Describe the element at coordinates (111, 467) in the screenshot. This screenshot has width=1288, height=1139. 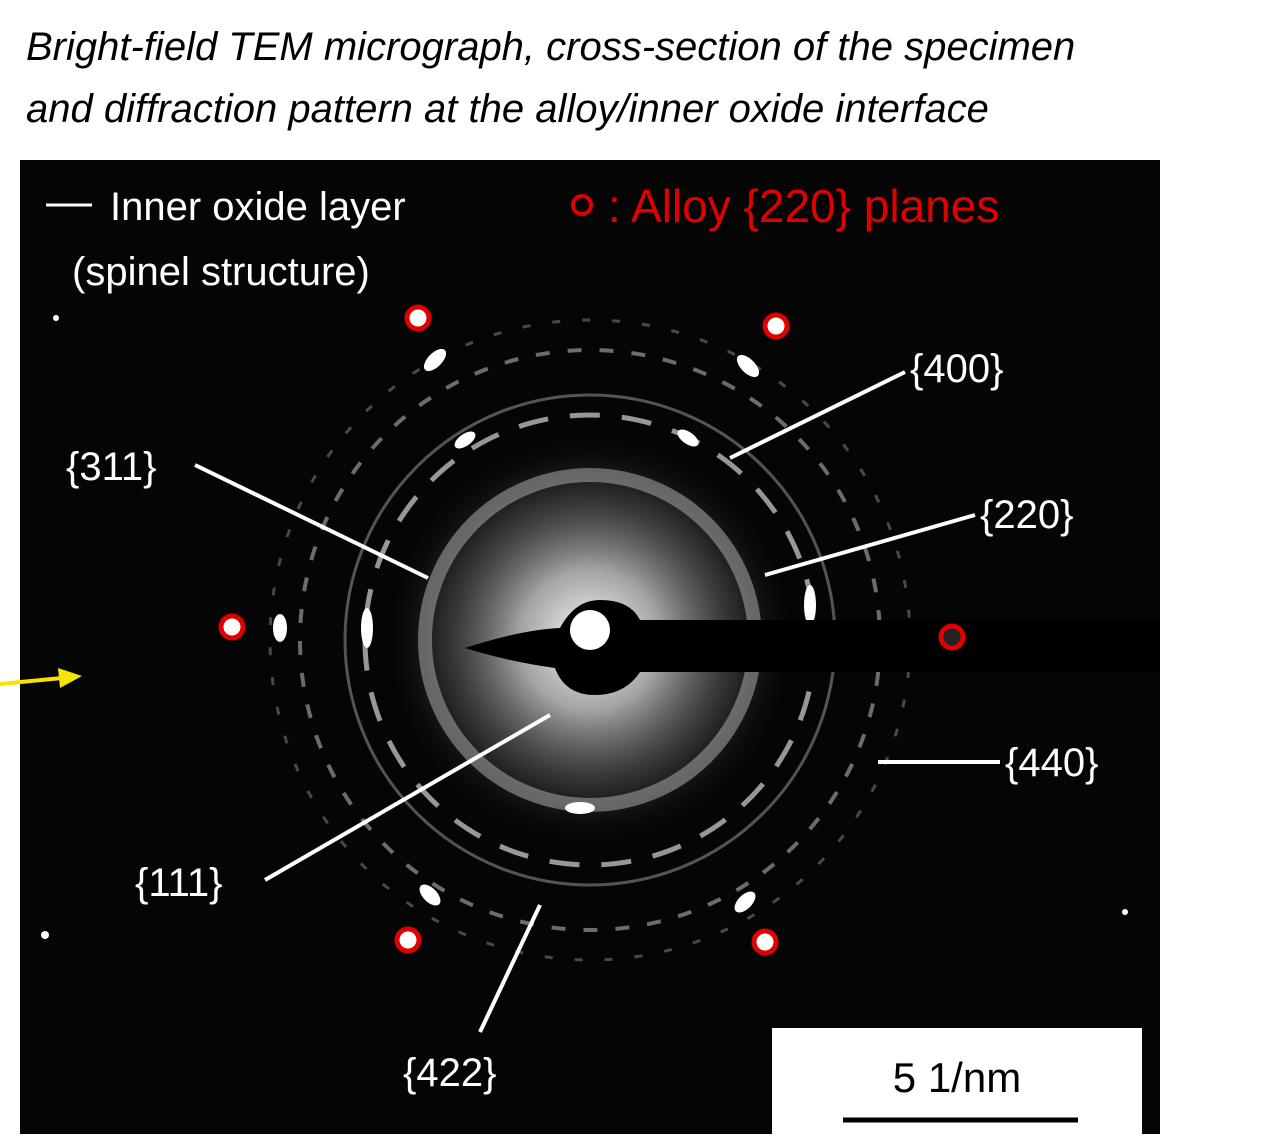
I see `ring-label: {311}` at that location.